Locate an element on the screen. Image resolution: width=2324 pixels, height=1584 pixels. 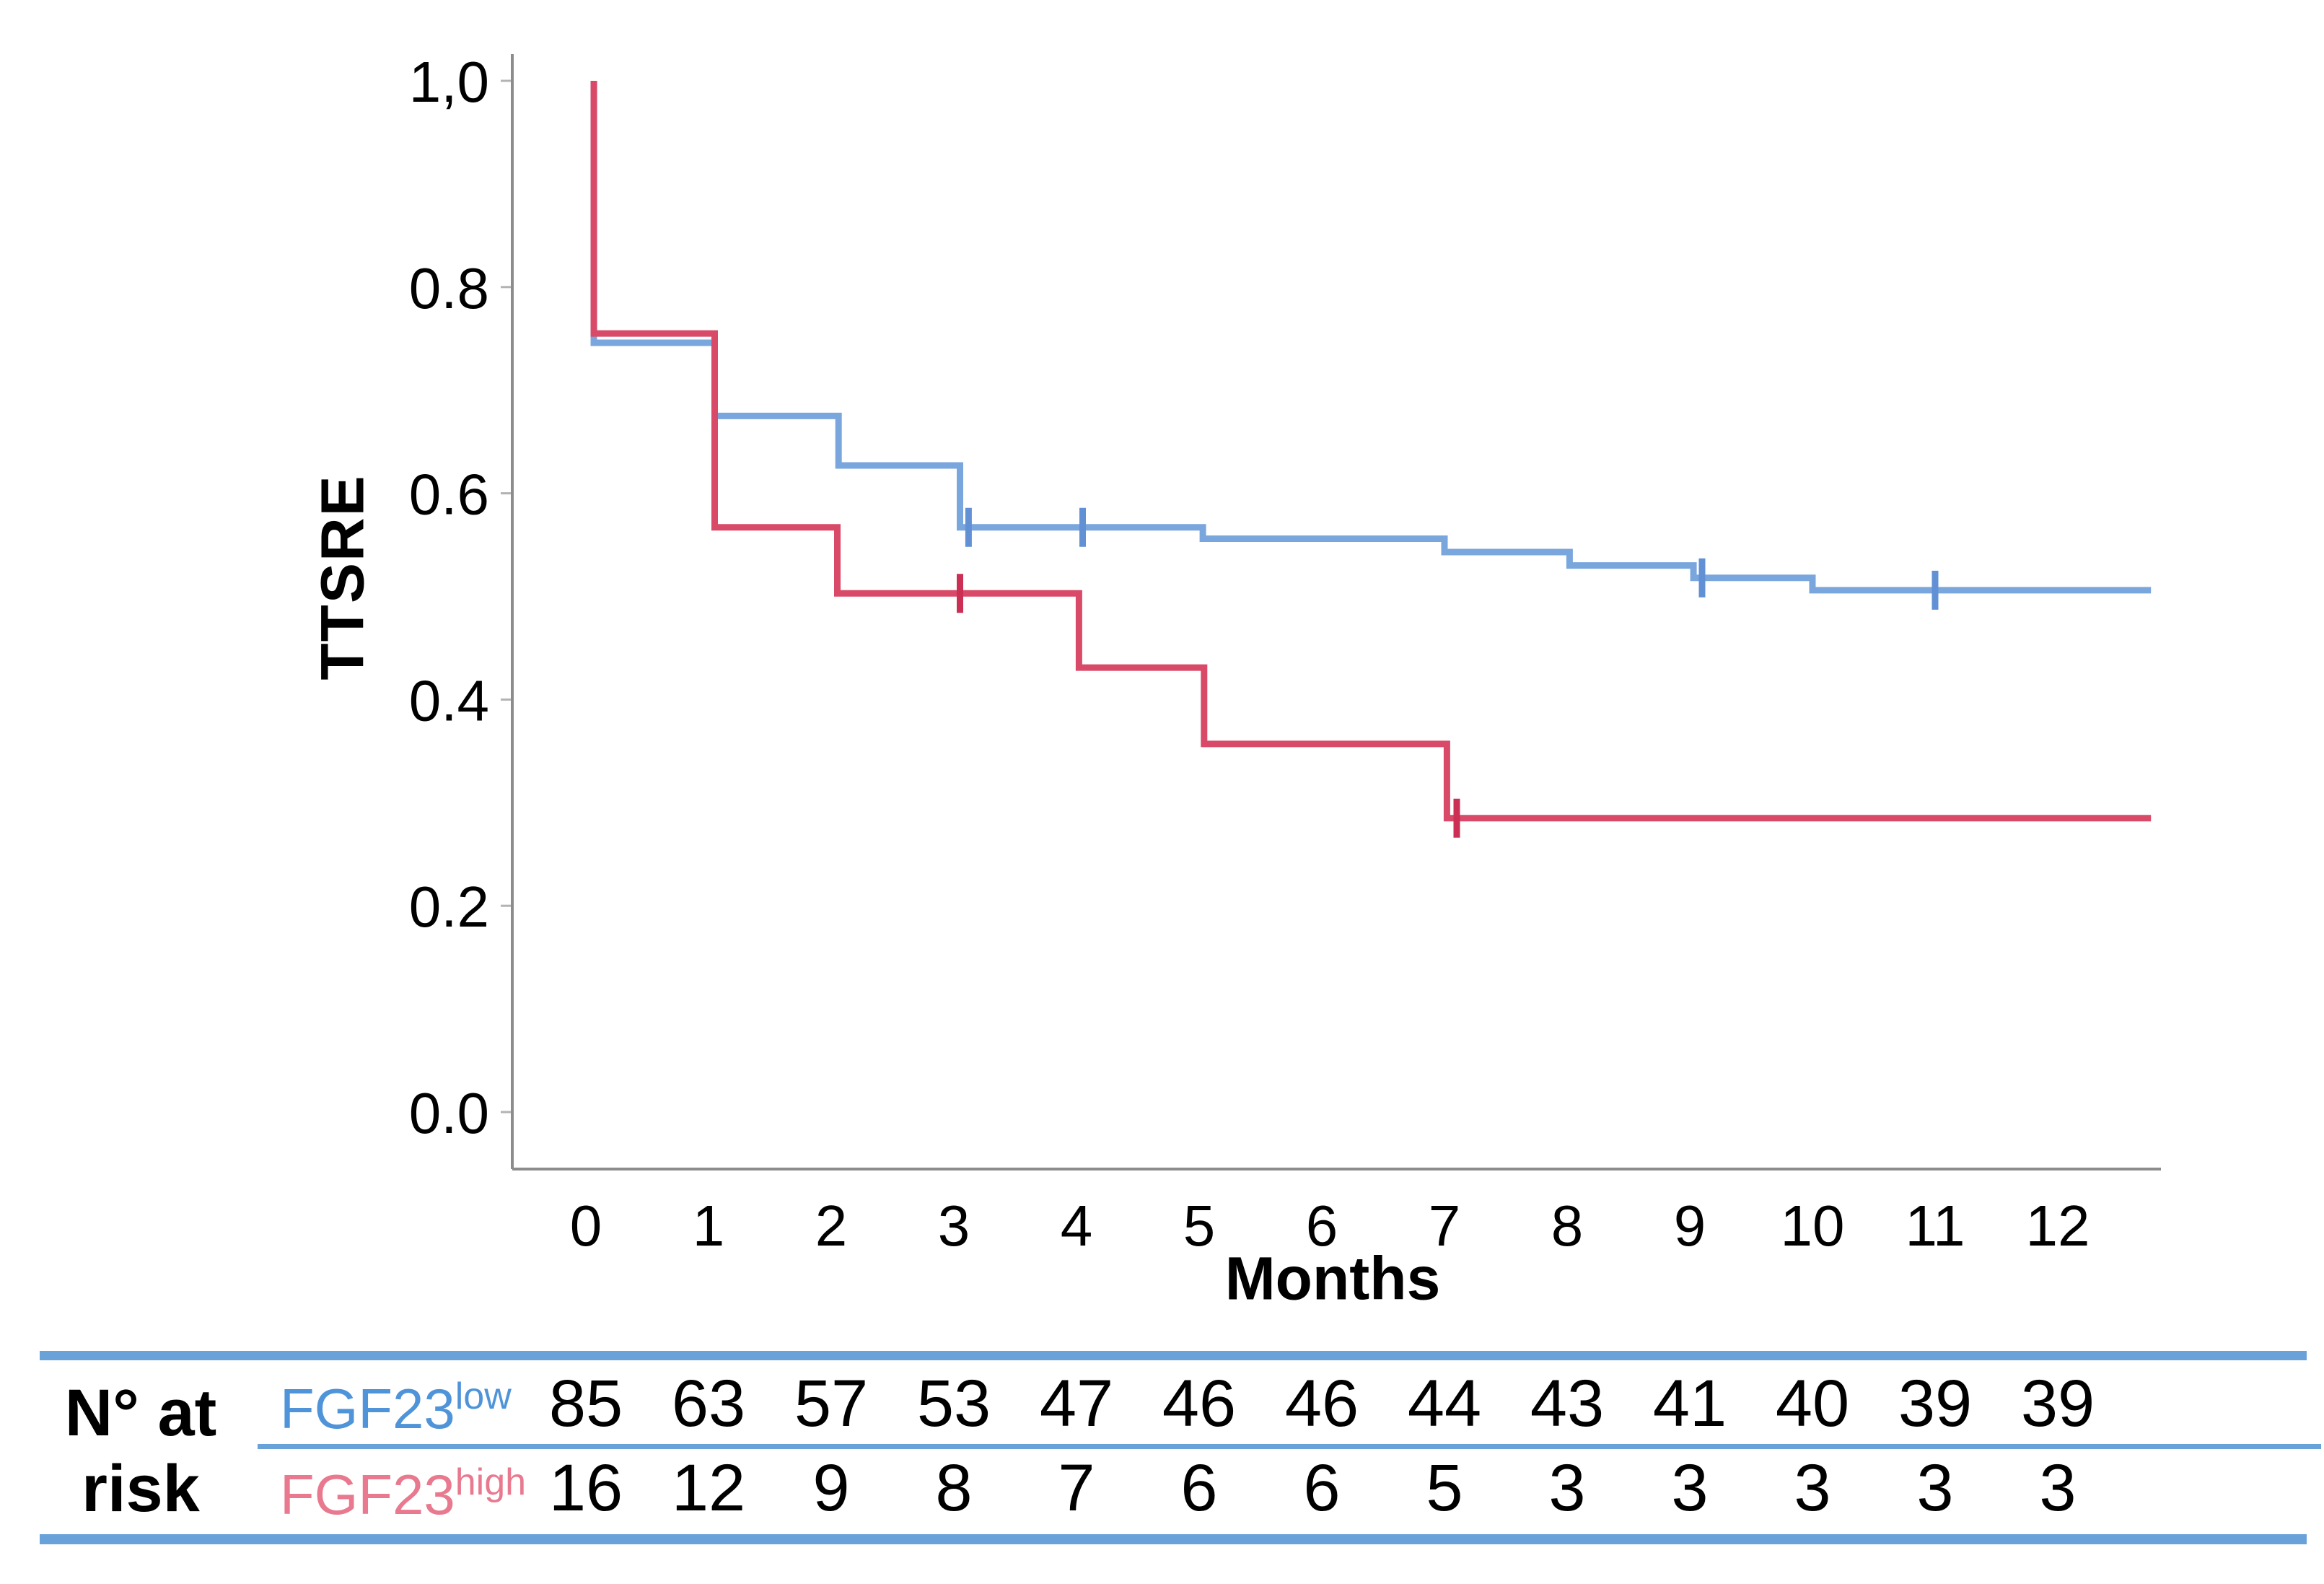
x-tick-label: 7 is located at coordinates (1445, 1226).